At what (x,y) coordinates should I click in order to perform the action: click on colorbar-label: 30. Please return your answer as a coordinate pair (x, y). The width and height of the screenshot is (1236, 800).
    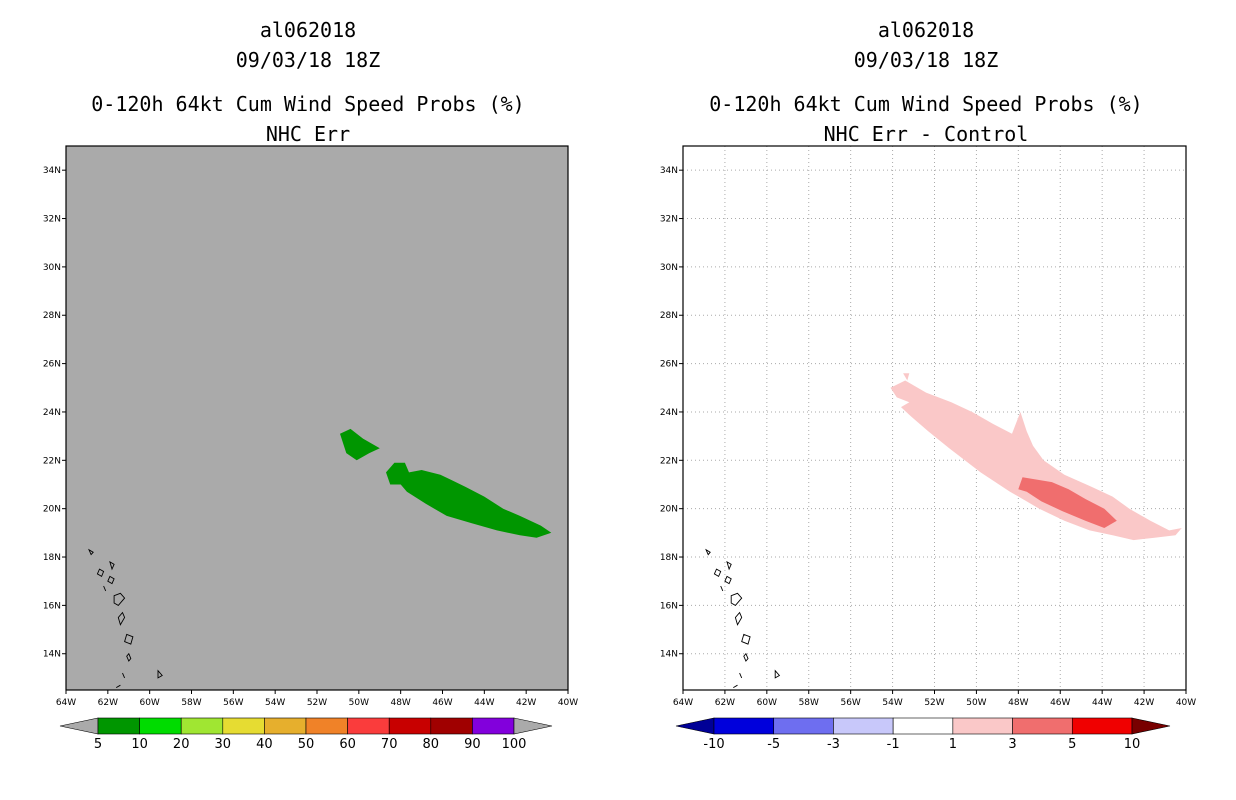
    Looking at the image, I should click on (223, 744).